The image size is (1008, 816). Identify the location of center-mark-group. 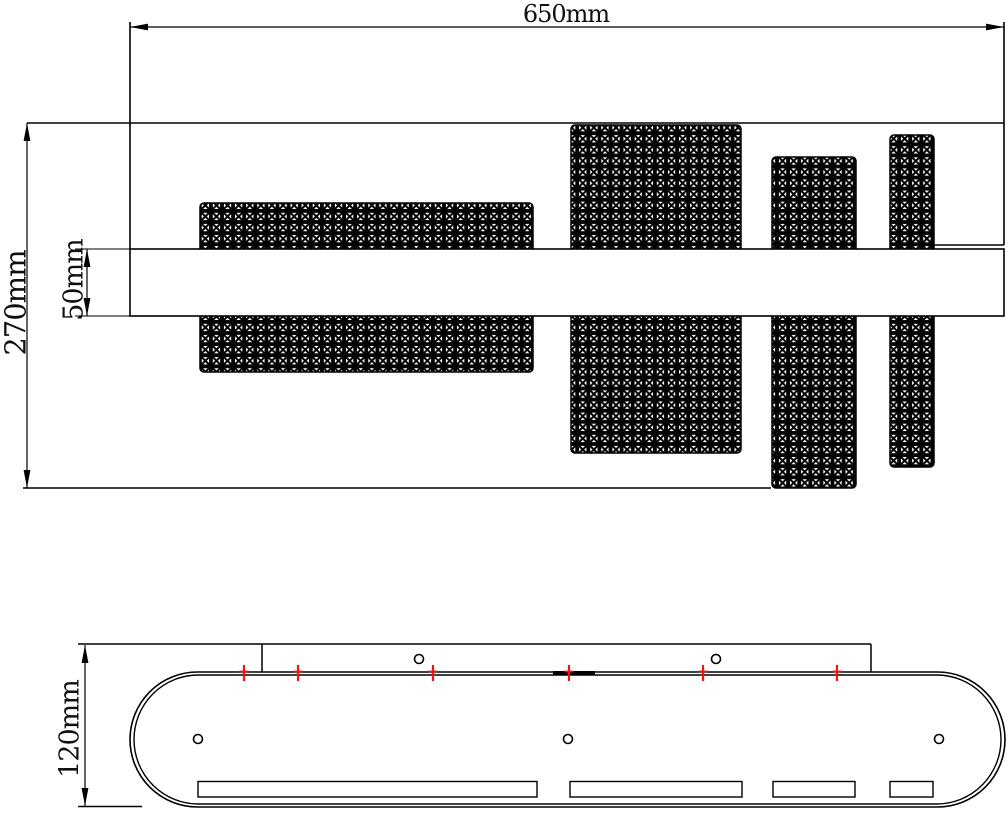
(574, 673).